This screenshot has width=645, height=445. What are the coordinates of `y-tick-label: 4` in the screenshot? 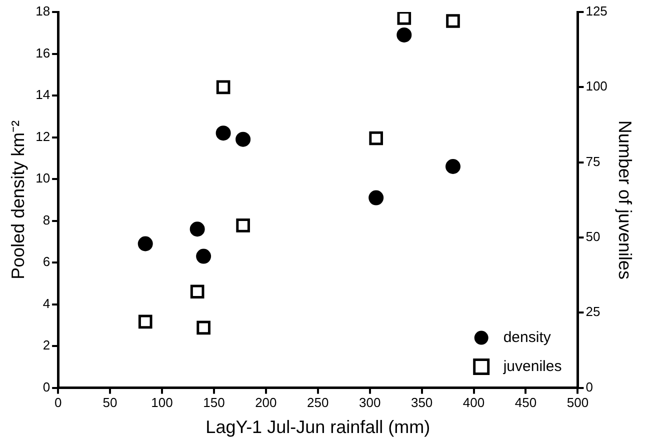 It's located at (46, 303).